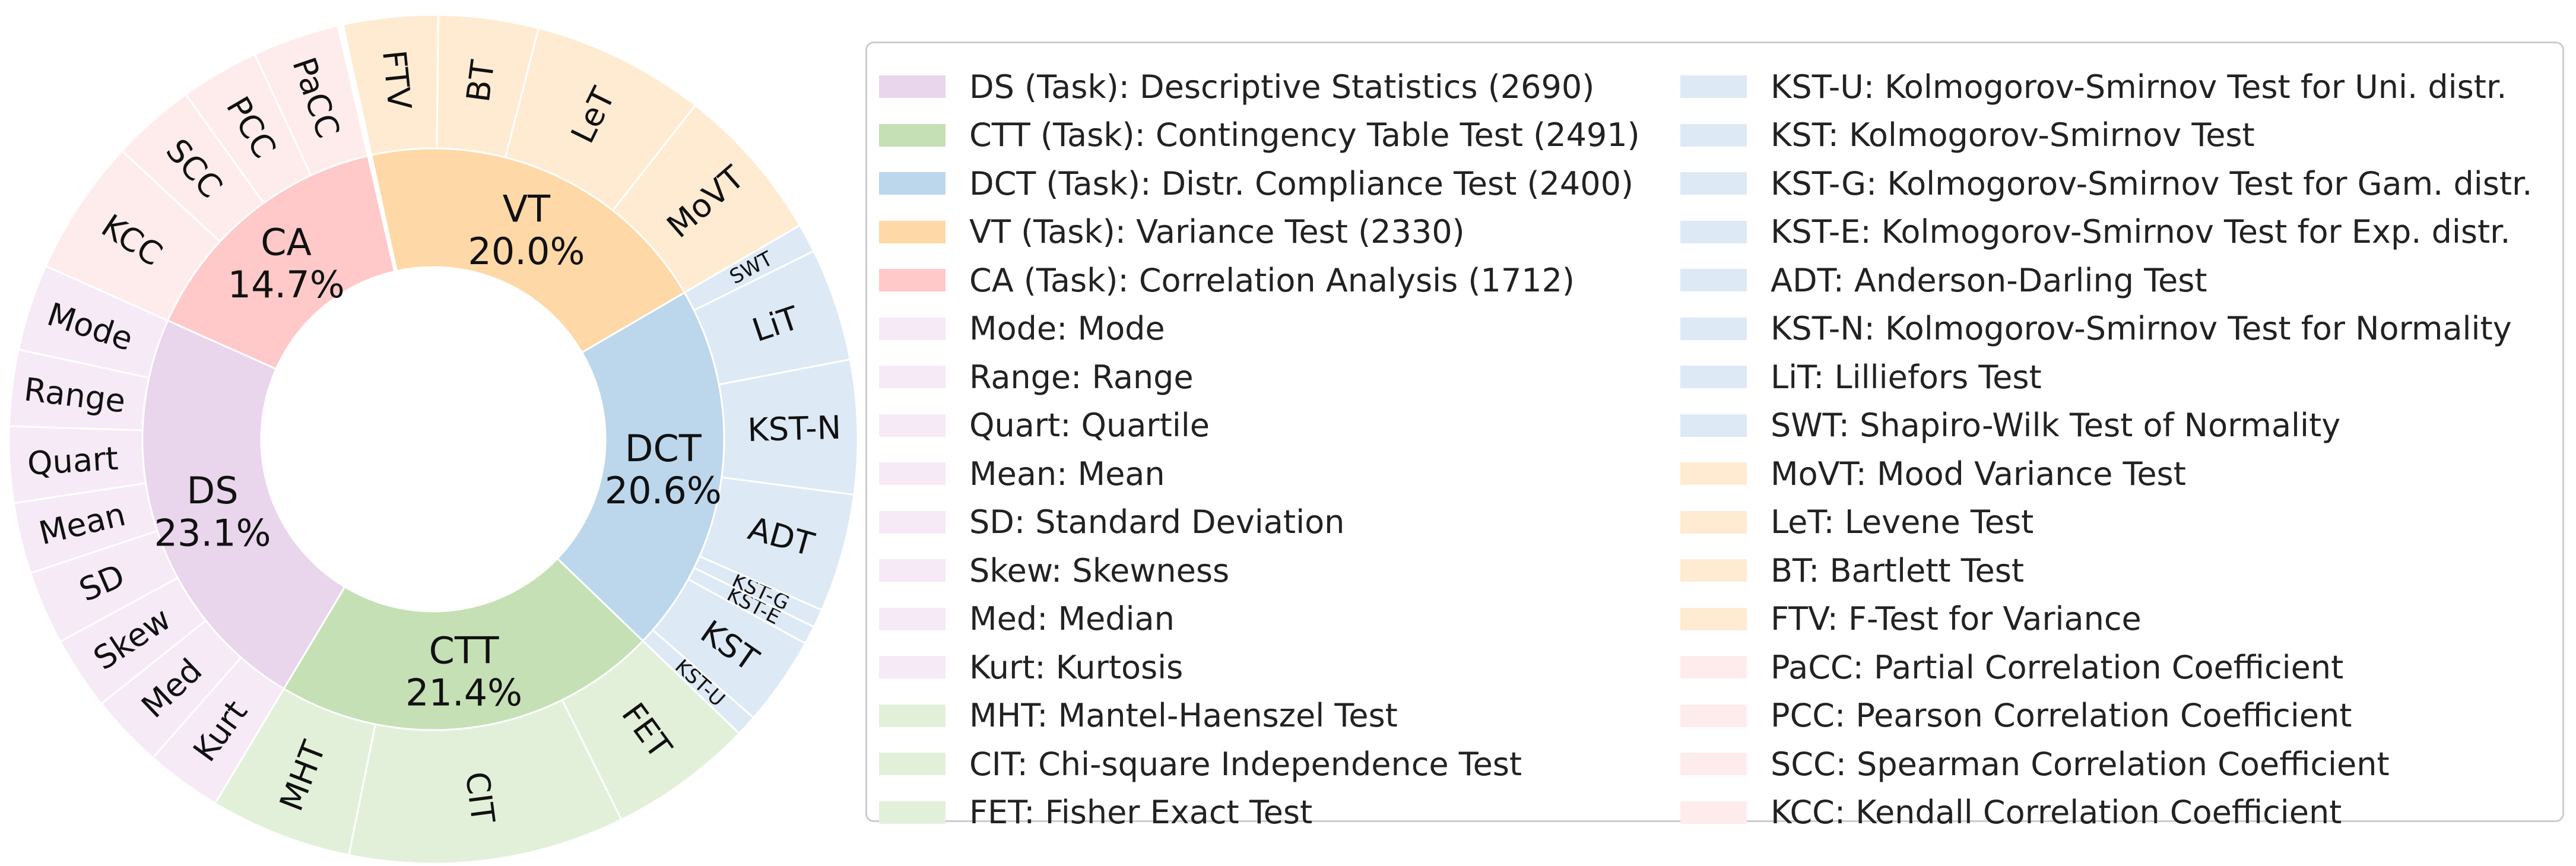 This screenshot has width=2576, height=866. I want to click on inner-label-vt: VT 20.0%, so click(526, 230).